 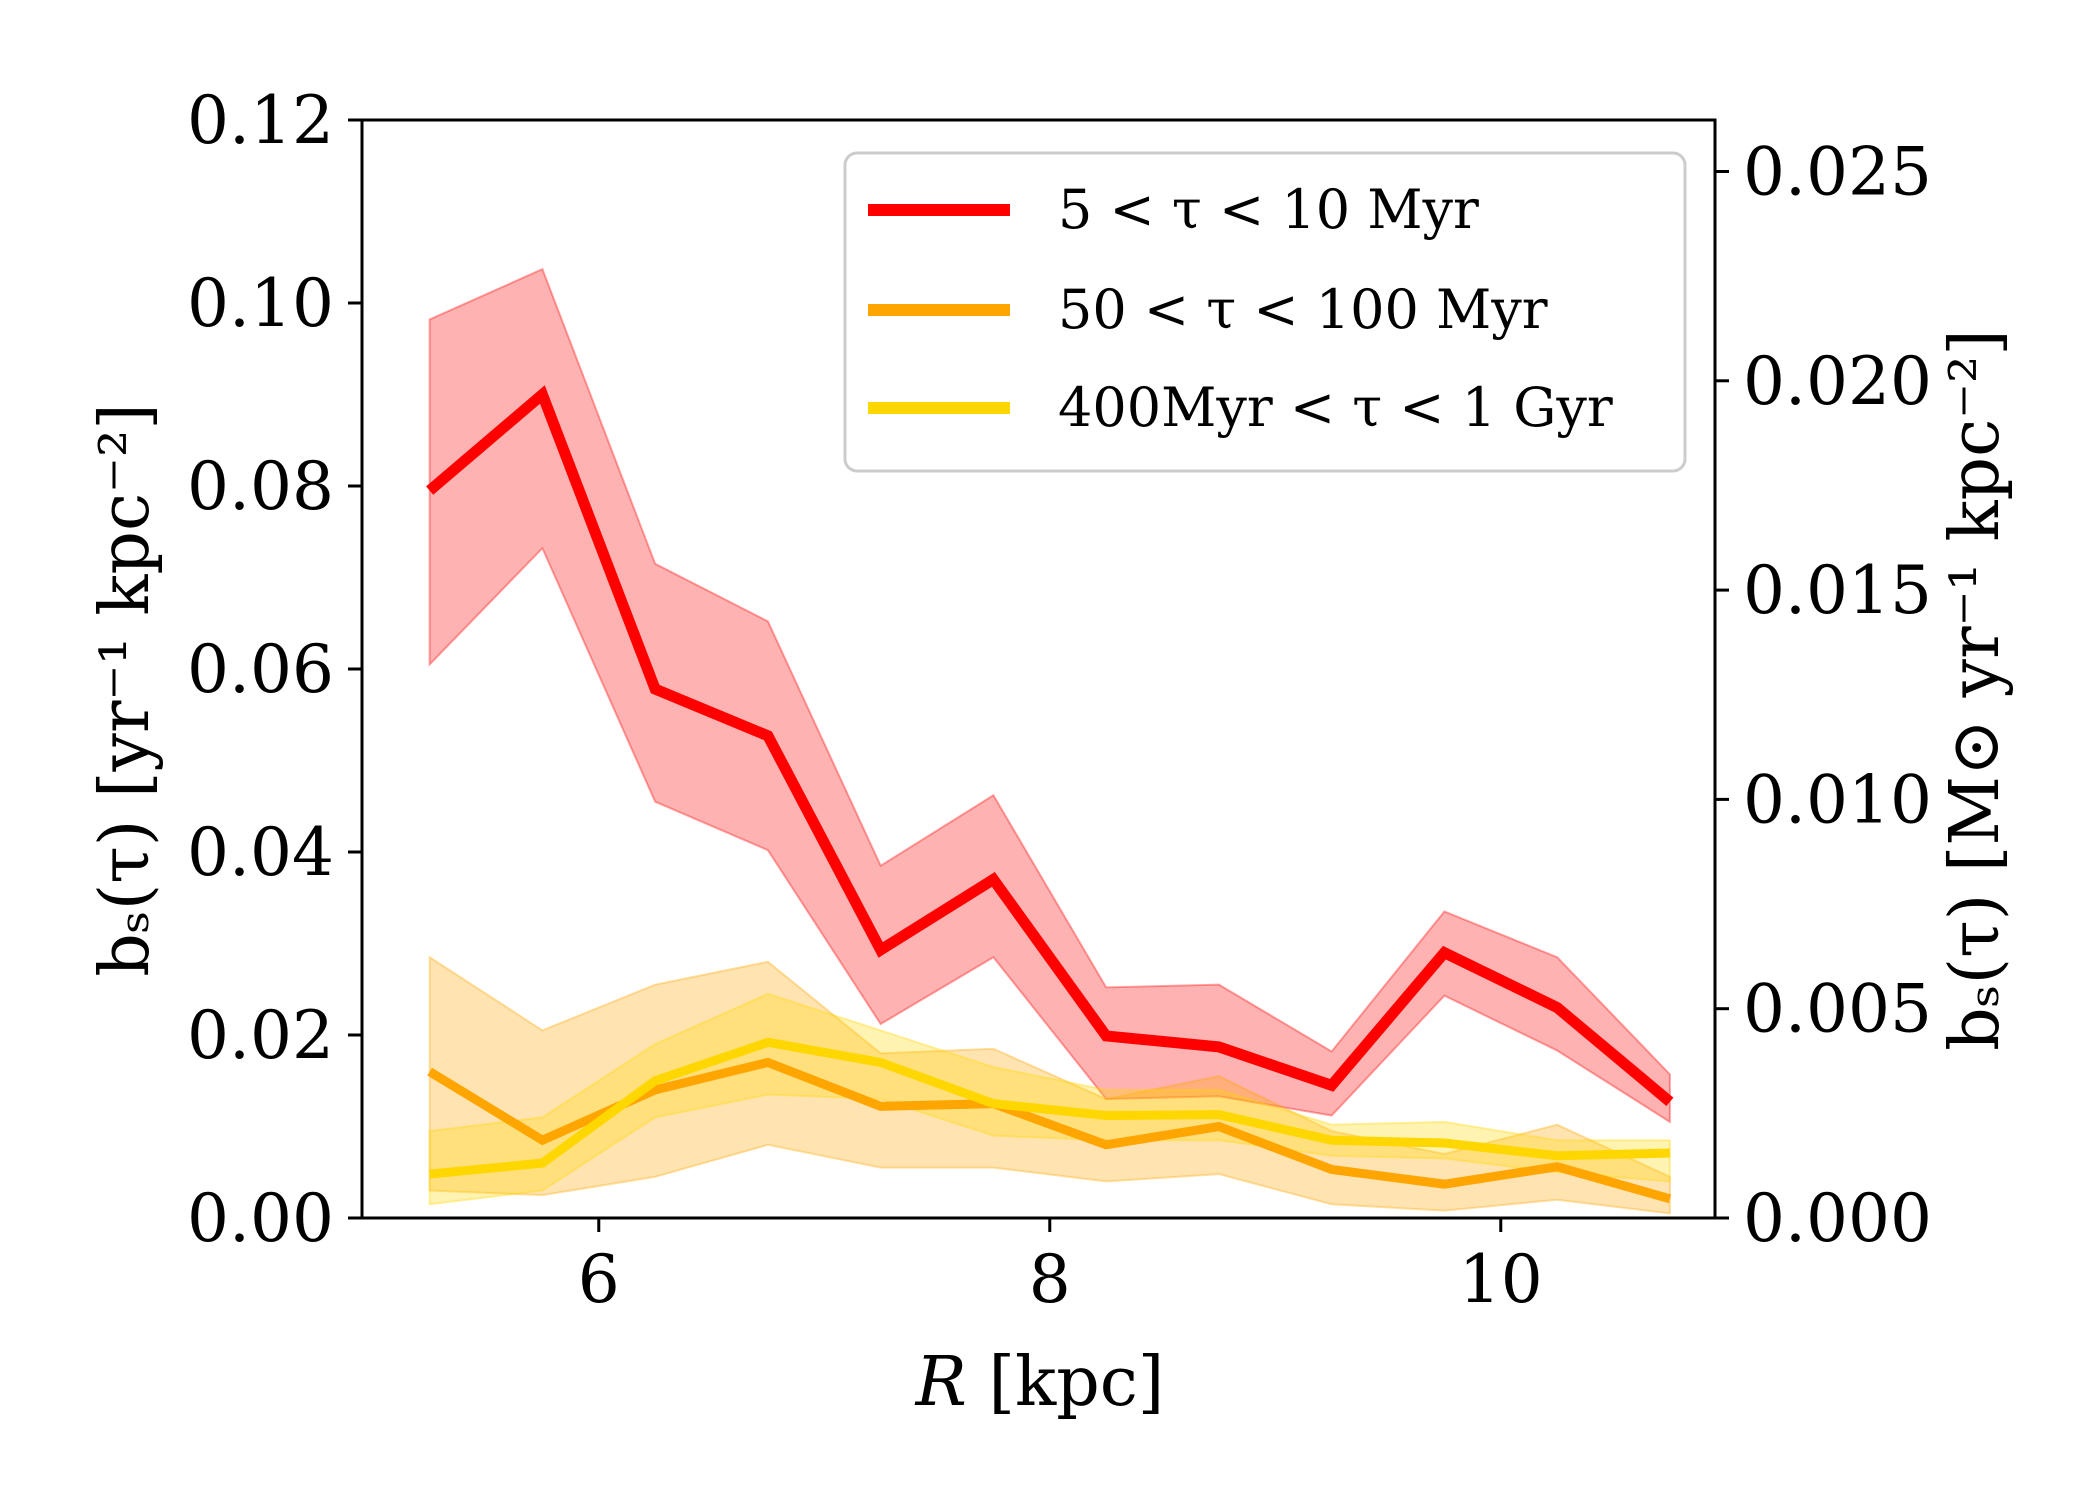 What do you see at coordinates (1050, 1279) in the screenshot?
I see `x-tick-label: 8` at bounding box center [1050, 1279].